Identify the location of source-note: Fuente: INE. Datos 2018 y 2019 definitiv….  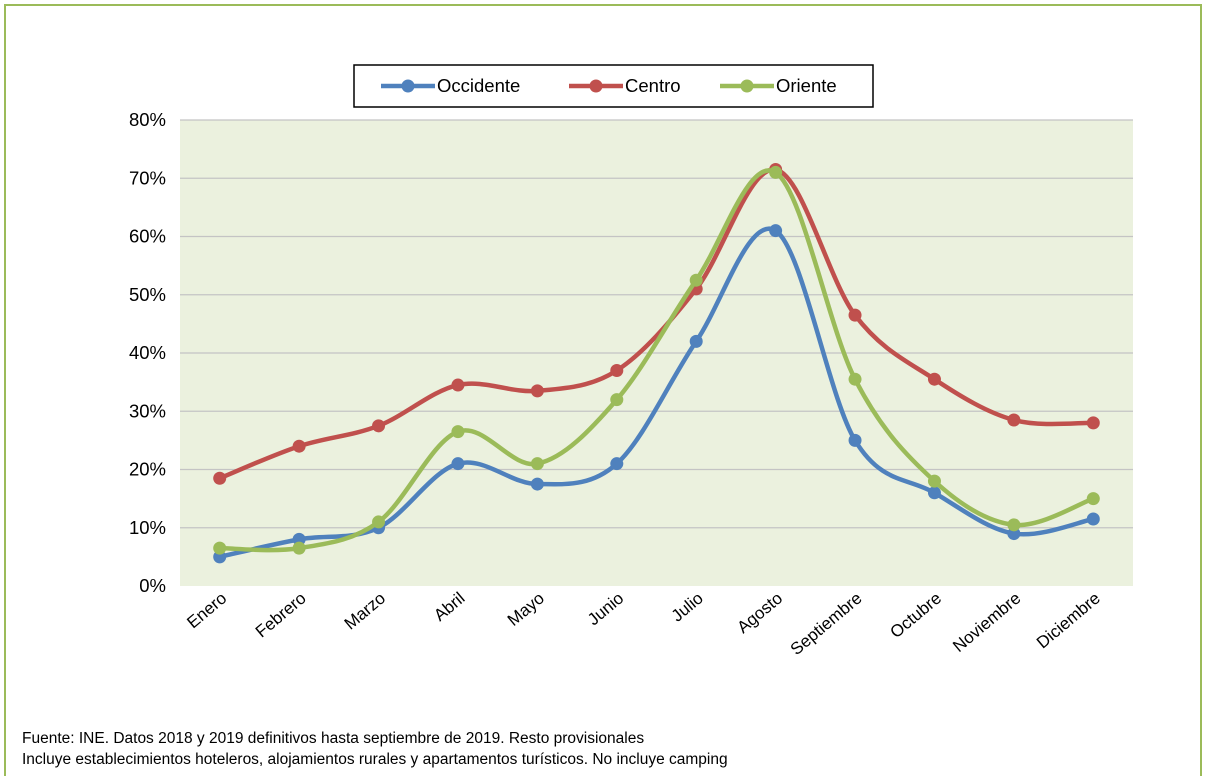
(333, 738).